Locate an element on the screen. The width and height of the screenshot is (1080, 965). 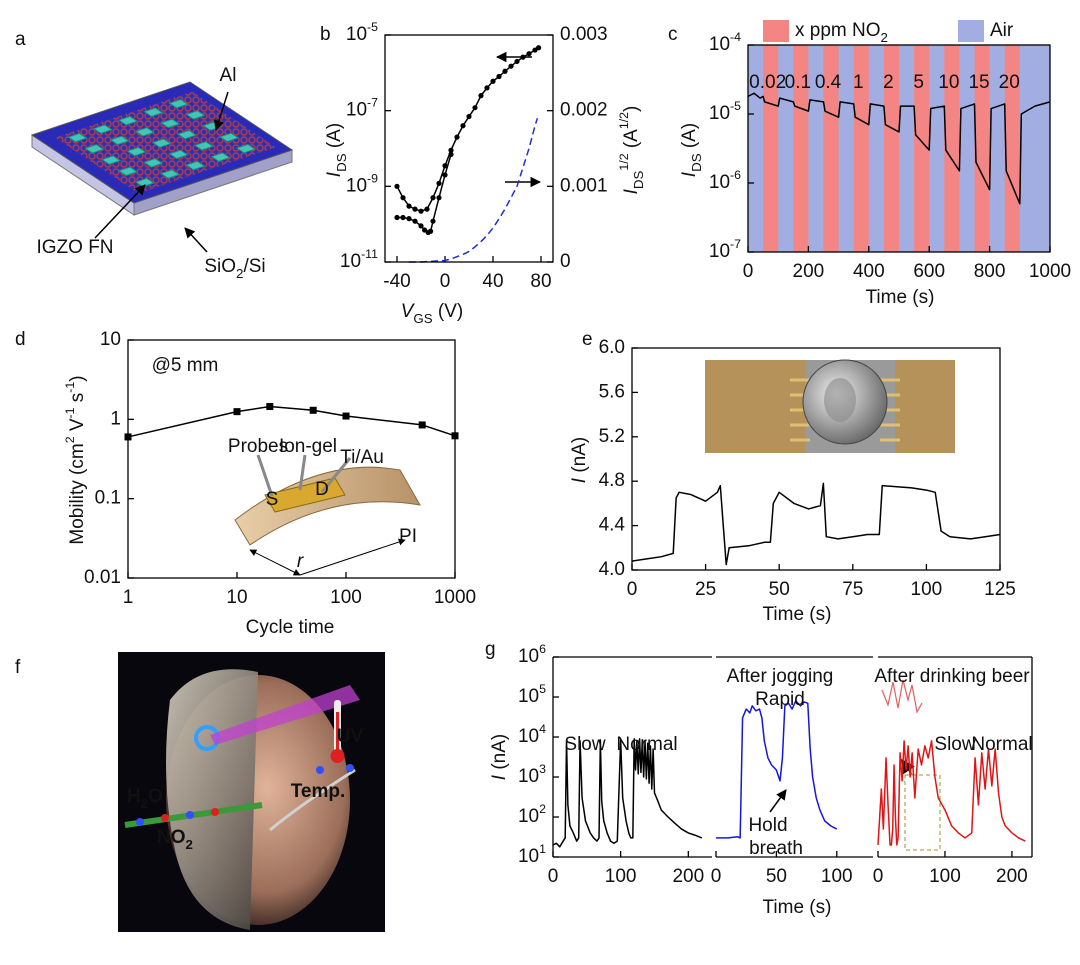
y-tick-label-exponent: -6 is located at coordinates (735, 175).